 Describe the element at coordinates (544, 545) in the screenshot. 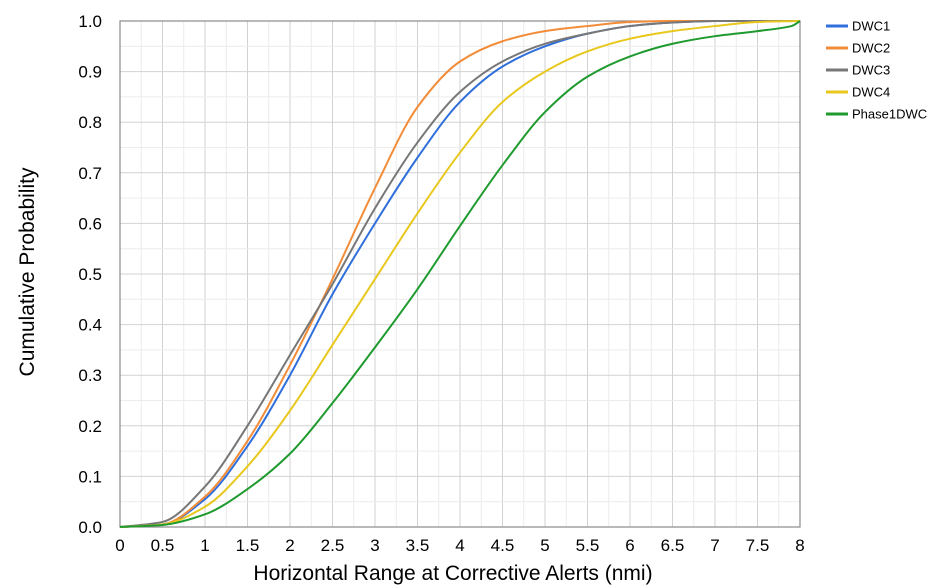

I see `x-tick-label: 5` at that location.